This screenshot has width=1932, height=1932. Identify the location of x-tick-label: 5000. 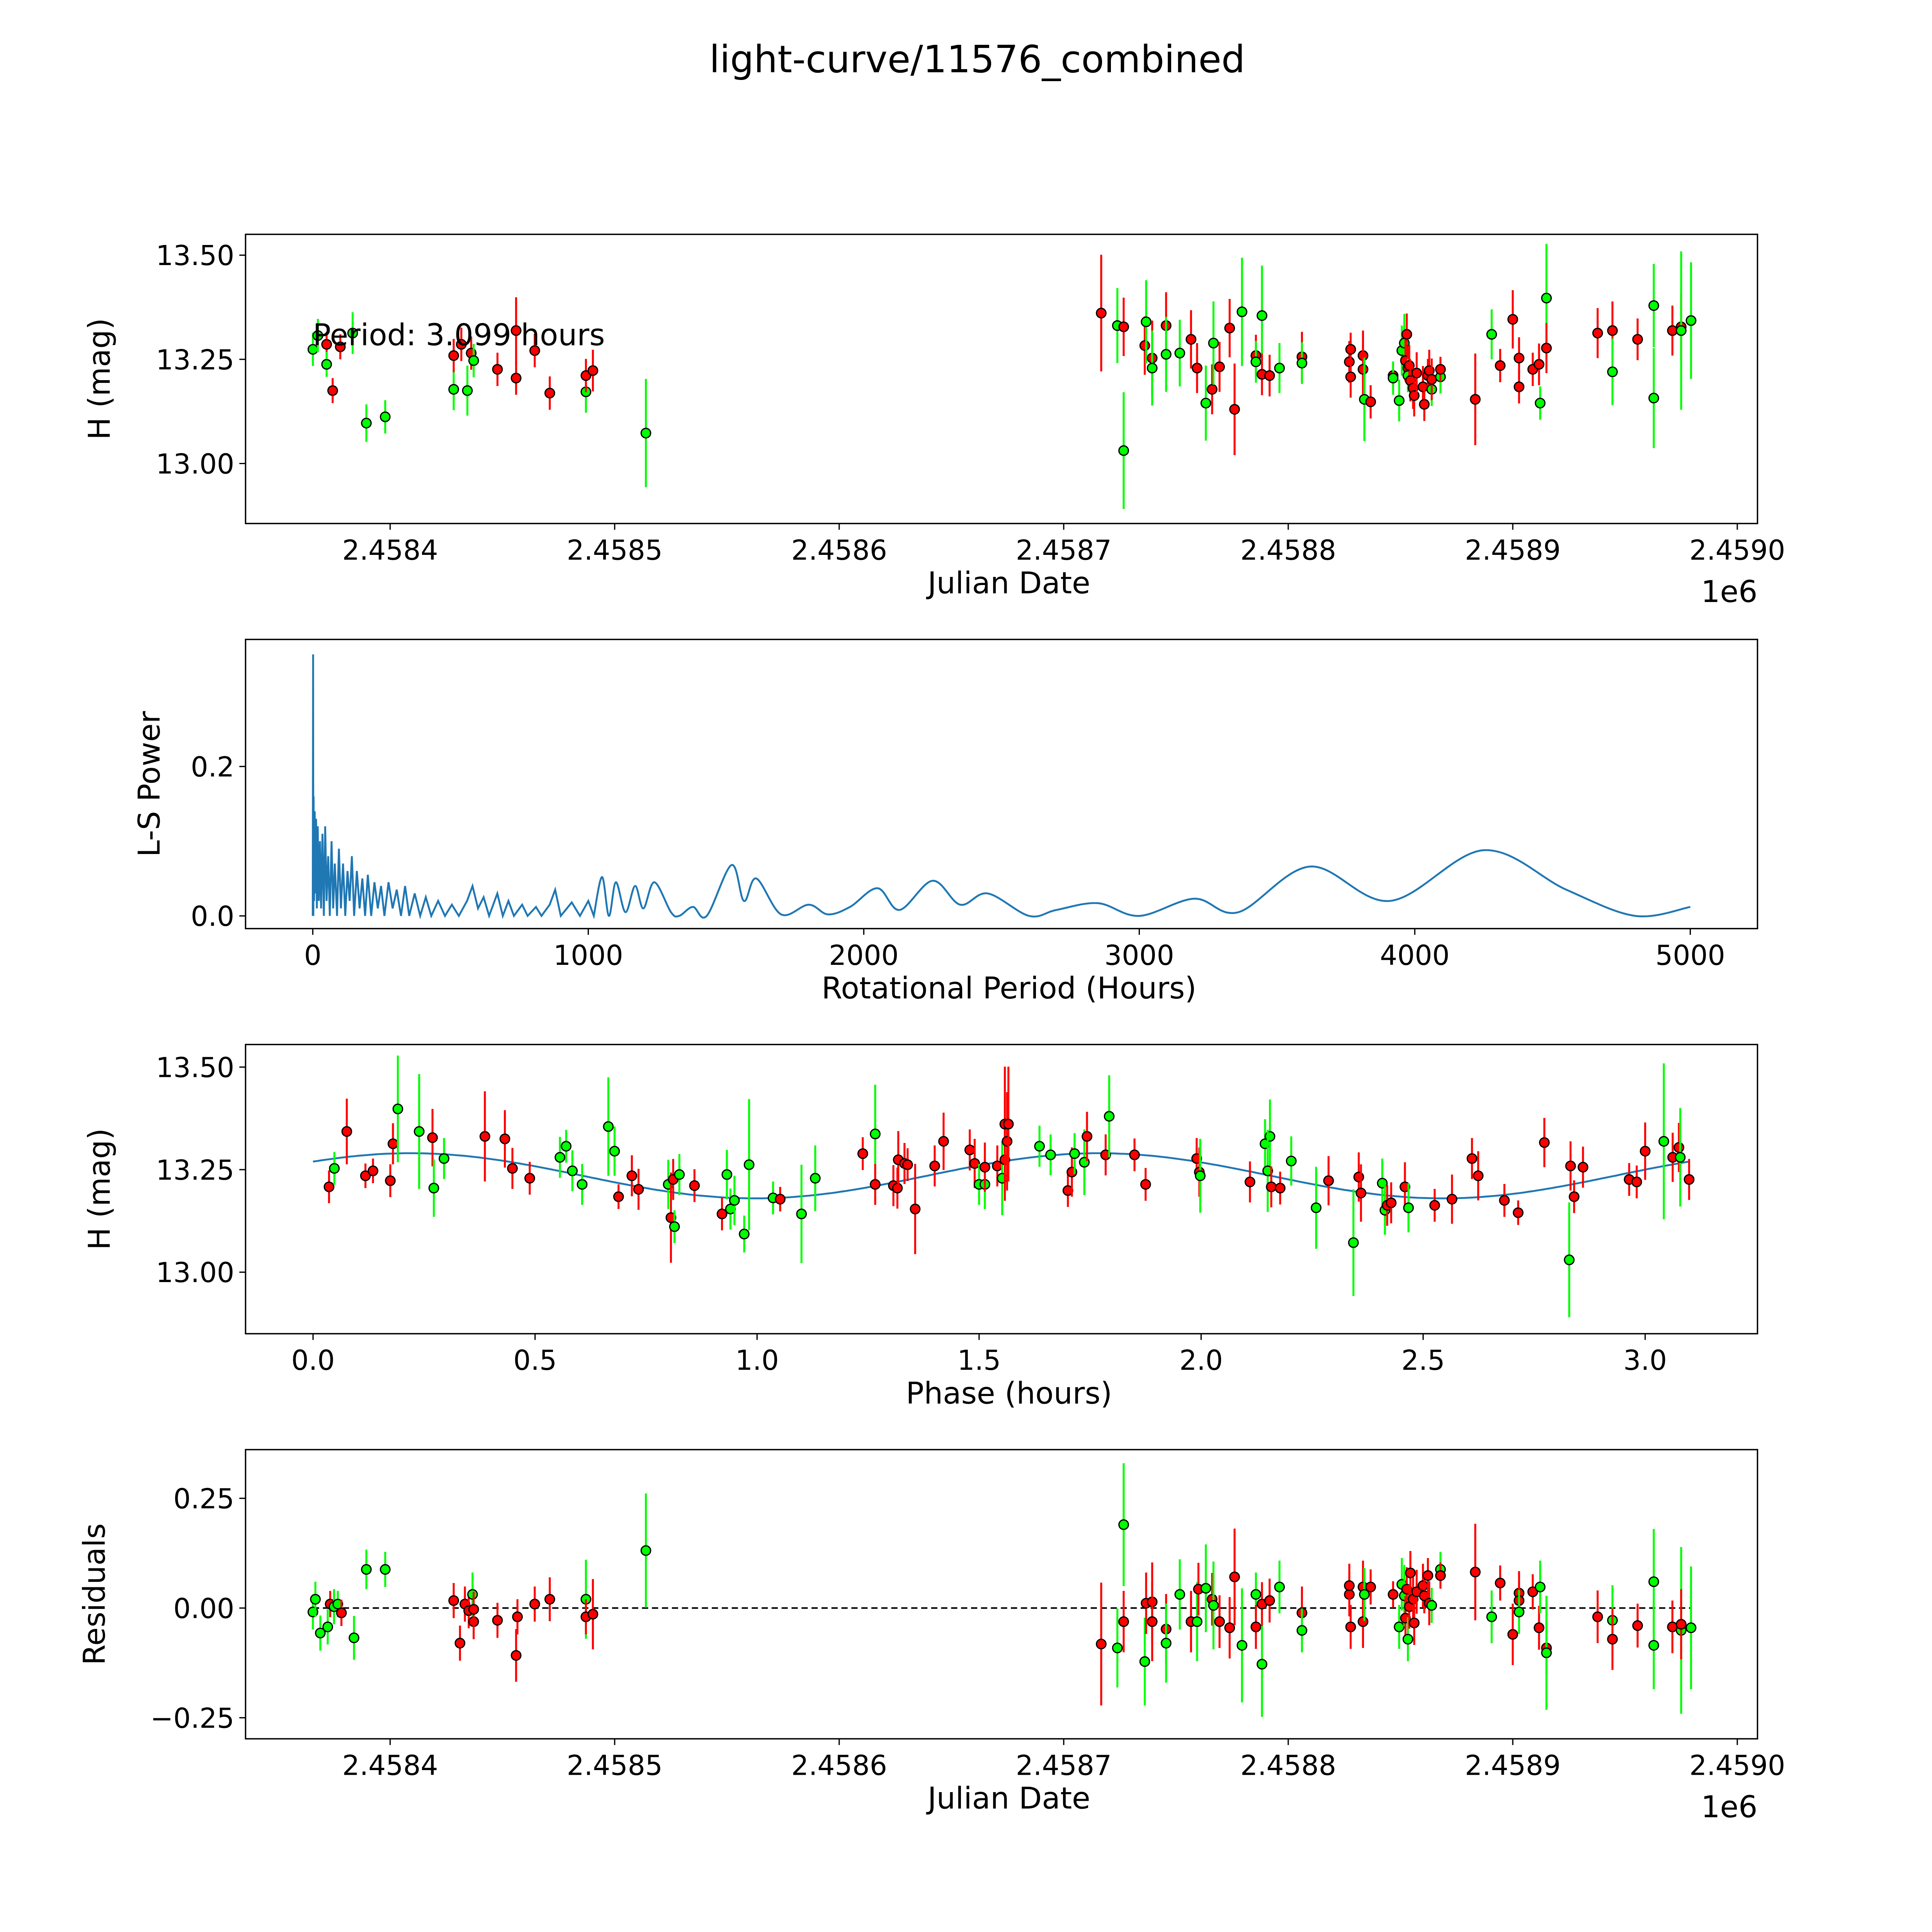
(1690, 955).